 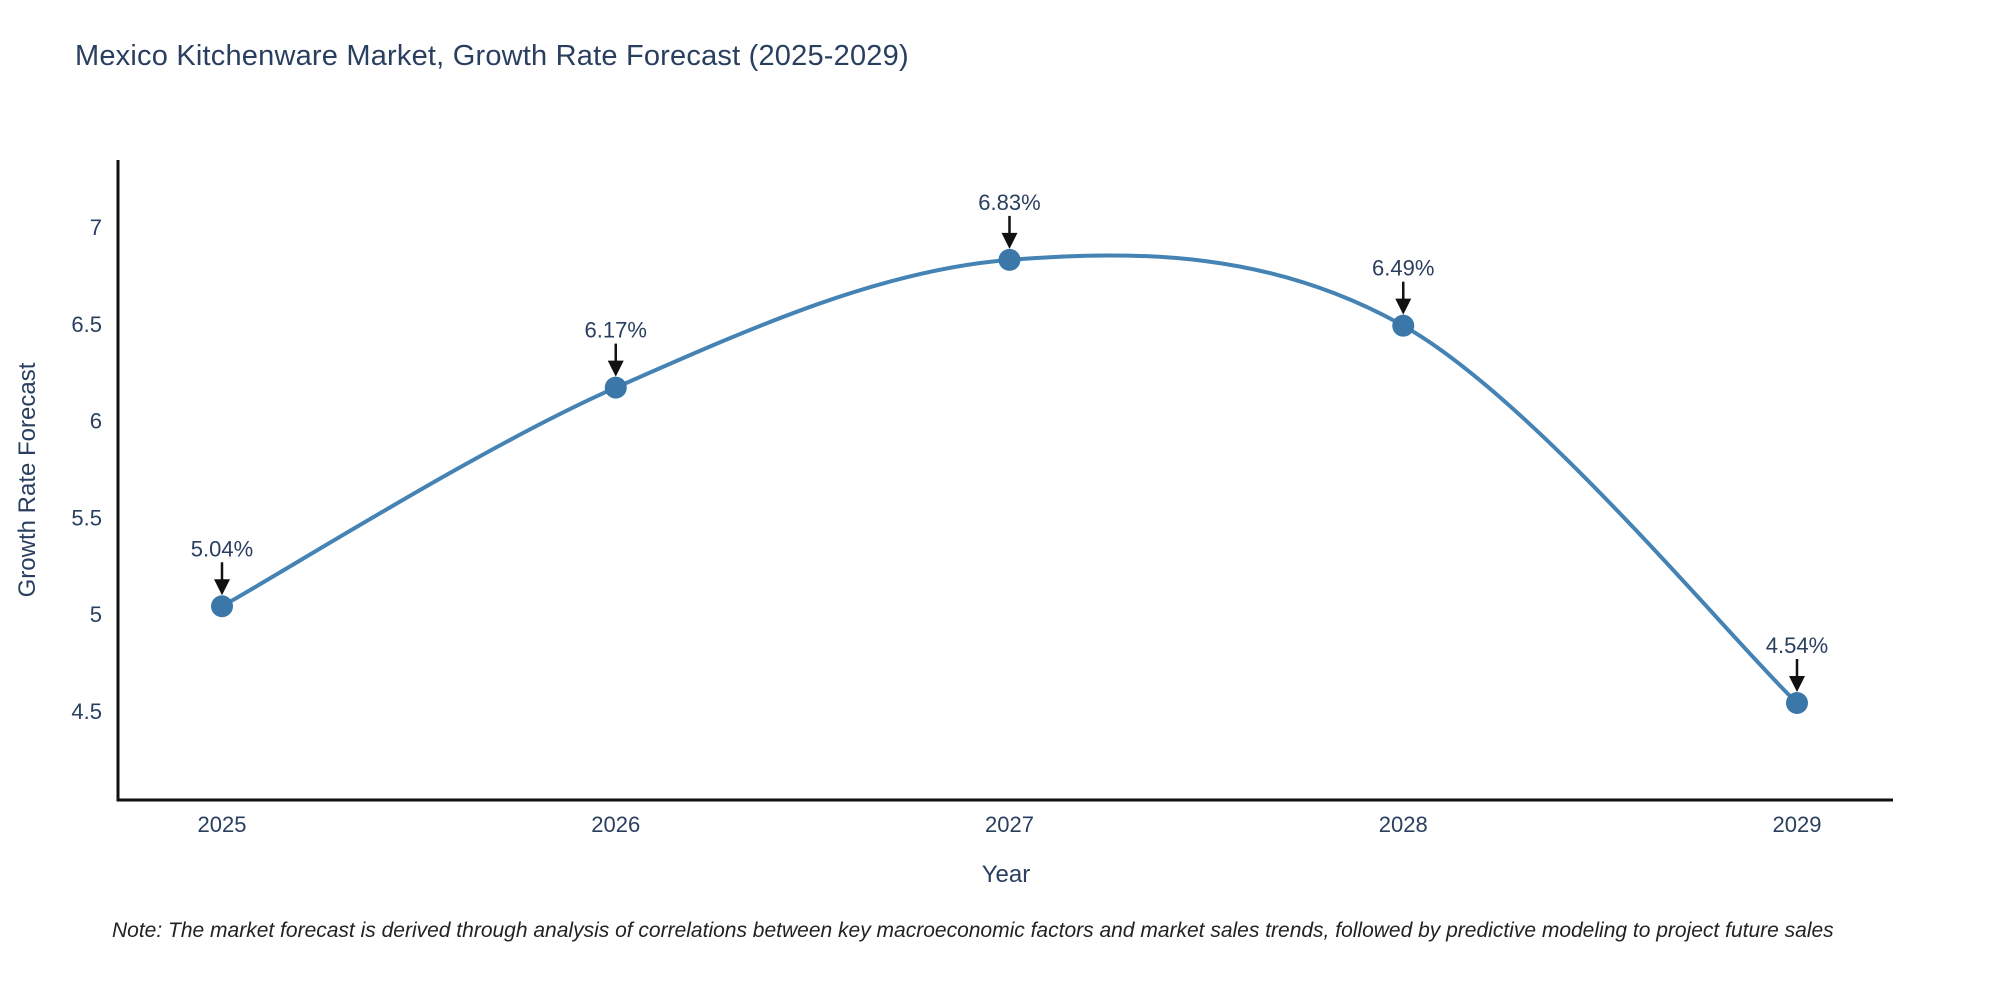 I want to click on y-tick-label: 5.5, so click(x=86, y=517).